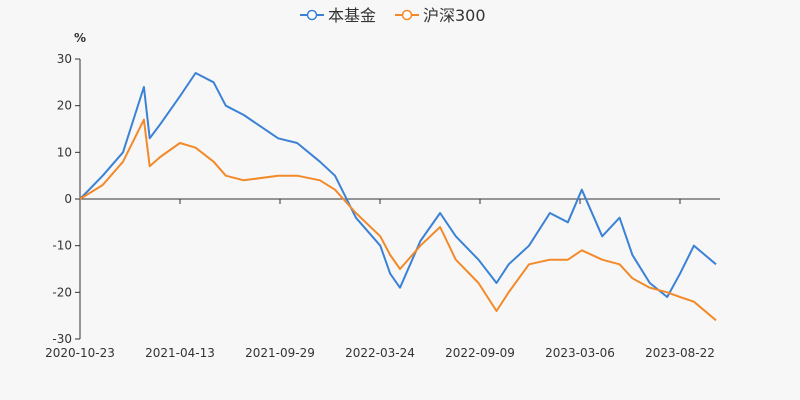 The height and width of the screenshot is (400, 800). What do you see at coordinates (64, 152) in the screenshot?
I see `y-tick-label: 10` at bounding box center [64, 152].